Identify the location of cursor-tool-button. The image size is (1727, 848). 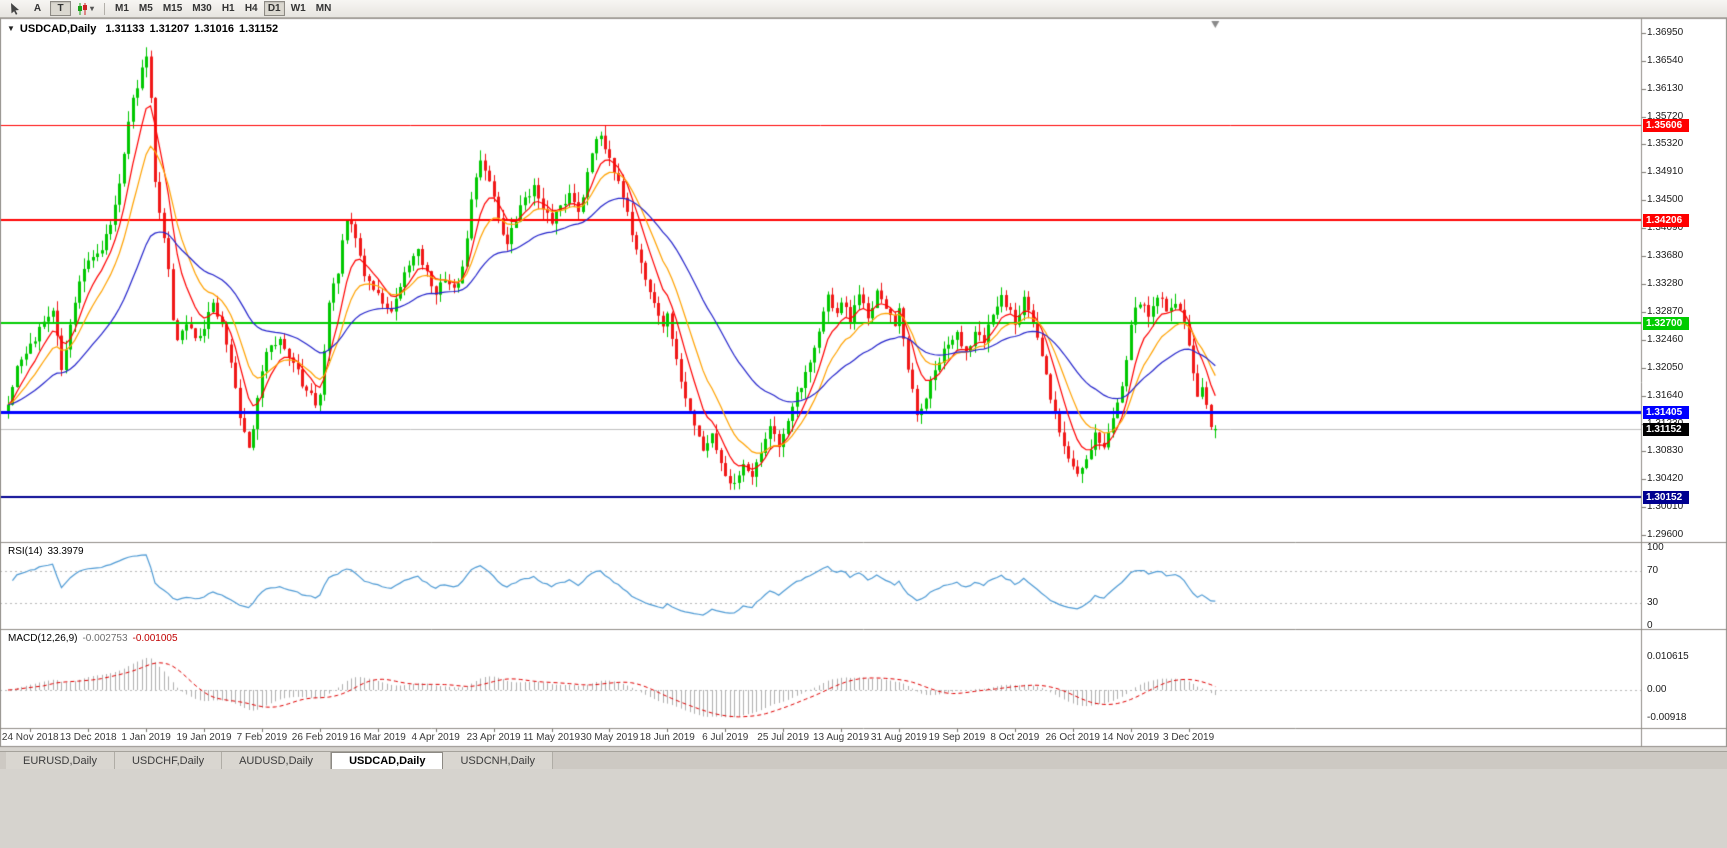
(14, 8).